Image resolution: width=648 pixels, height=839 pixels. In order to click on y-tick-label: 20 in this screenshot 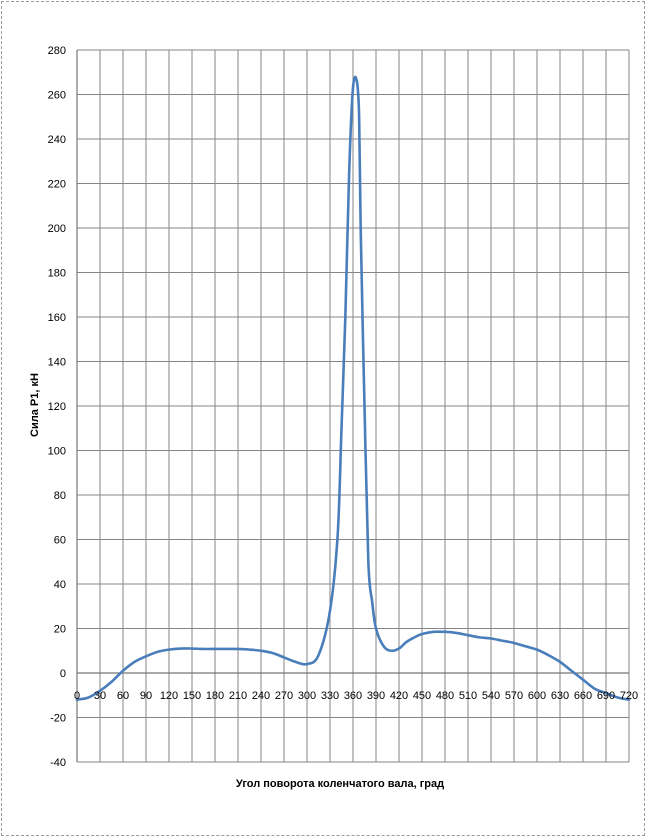, I will do `click(60, 630)`.